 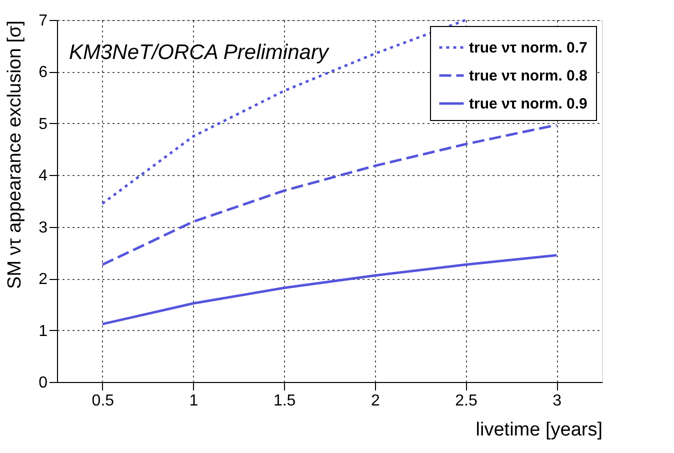 What do you see at coordinates (284, 401) in the screenshot?
I see `x-tick-label: 1.5` at bounding box center [284, 401].